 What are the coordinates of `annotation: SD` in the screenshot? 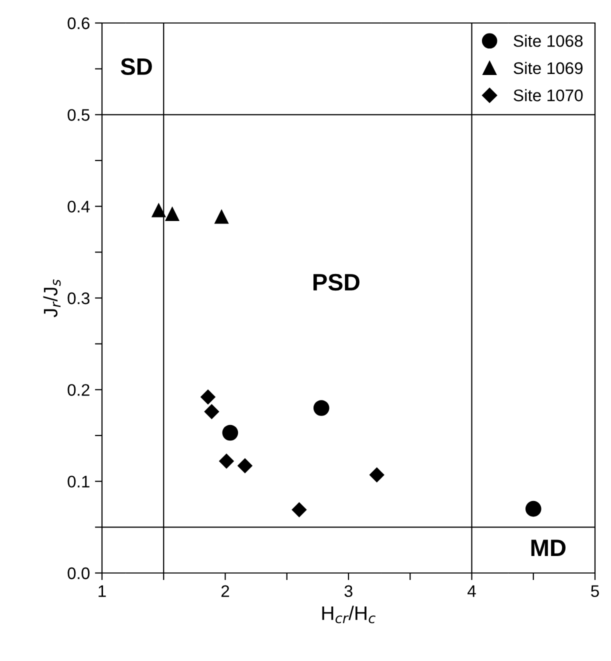 It's located at (136, 66).